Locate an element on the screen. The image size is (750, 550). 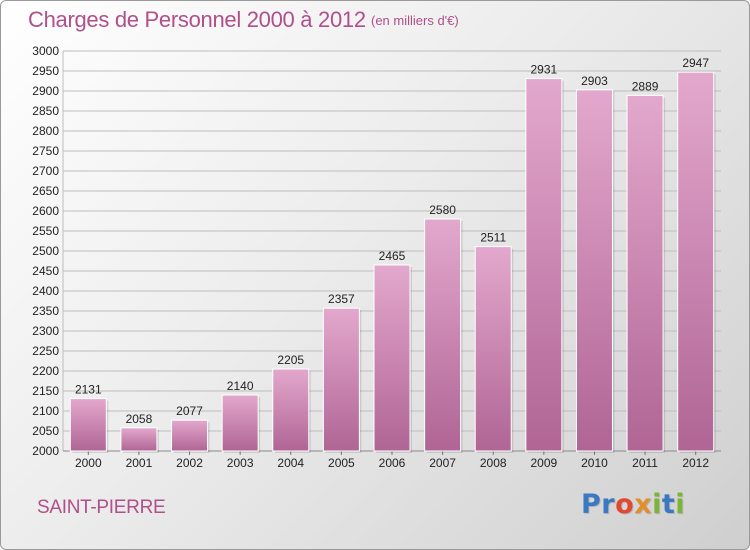
bar-2002 is located at coordinates (190, 435).